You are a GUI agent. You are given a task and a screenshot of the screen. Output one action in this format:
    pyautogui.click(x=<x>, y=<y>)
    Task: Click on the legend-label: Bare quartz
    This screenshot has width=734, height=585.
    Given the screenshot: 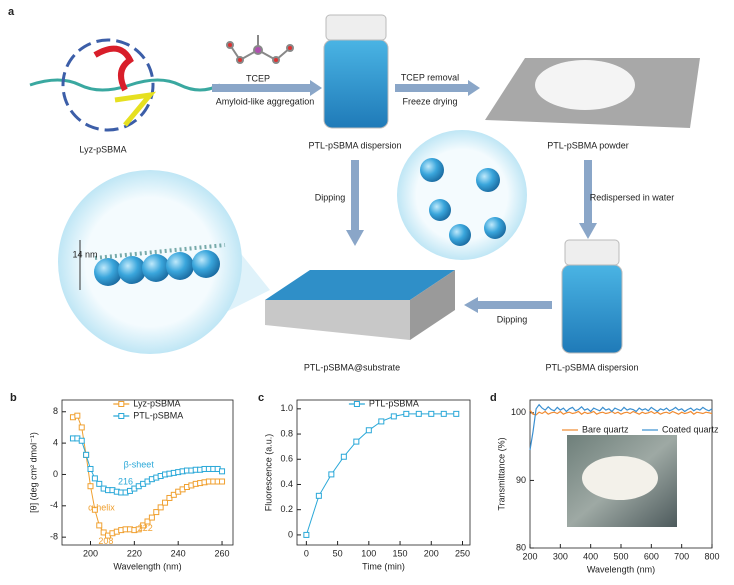 What is the action you would take?
    pyautogui.click(x=605, y=429)
    